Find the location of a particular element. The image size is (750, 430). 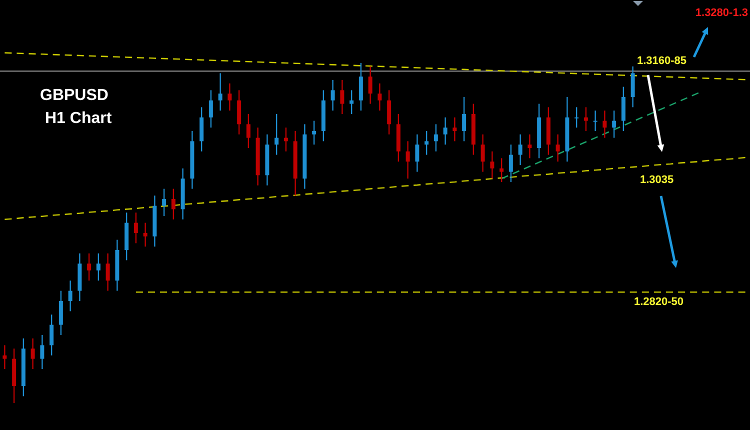

annotation: 1.3035 is located at coordinates (657, 180).